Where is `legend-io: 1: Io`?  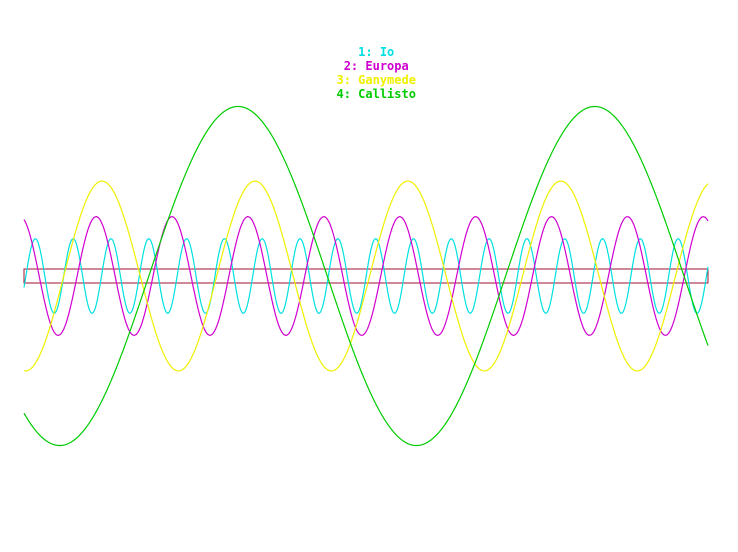
legend-io: 1: Io is located at coordinates (376, 52).